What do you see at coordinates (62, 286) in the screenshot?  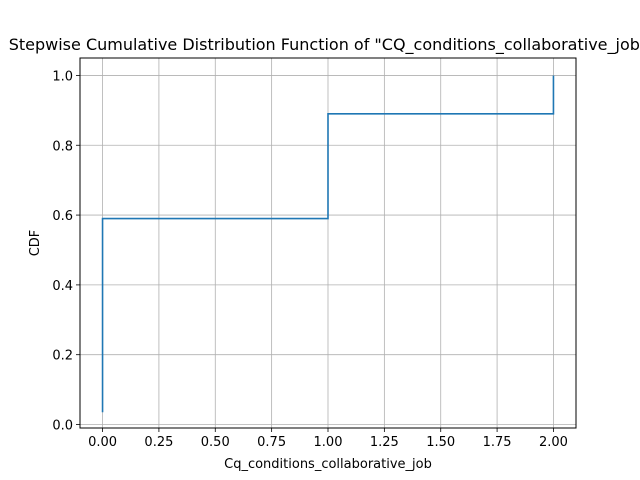 I see `y-tick-label: 0.4` at bounding box center [62, 286].